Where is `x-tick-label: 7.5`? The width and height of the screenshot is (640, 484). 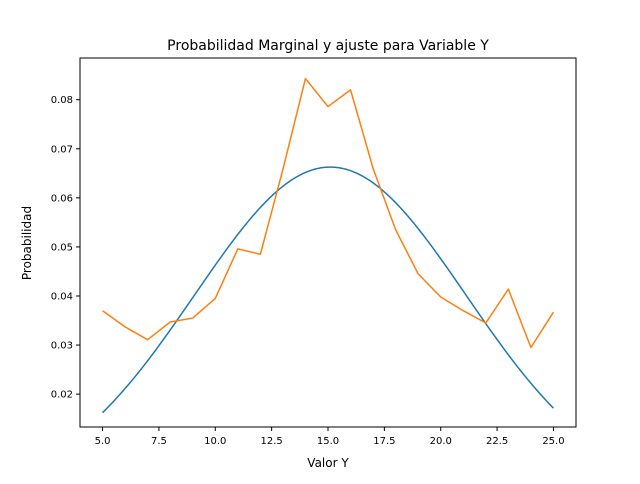
x-tick-label: 7.5 is located at coordinates (159, 441).